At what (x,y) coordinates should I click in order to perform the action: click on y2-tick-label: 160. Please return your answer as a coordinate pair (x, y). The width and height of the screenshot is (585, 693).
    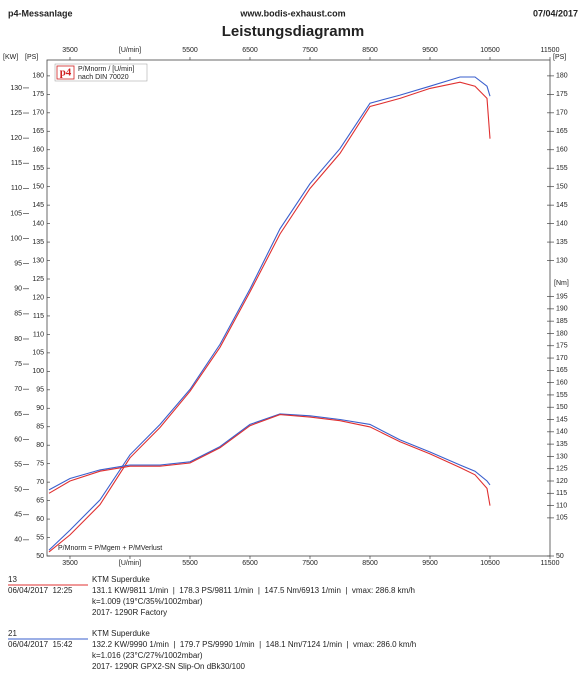
    Looking at the image, I should click on (562, 382).